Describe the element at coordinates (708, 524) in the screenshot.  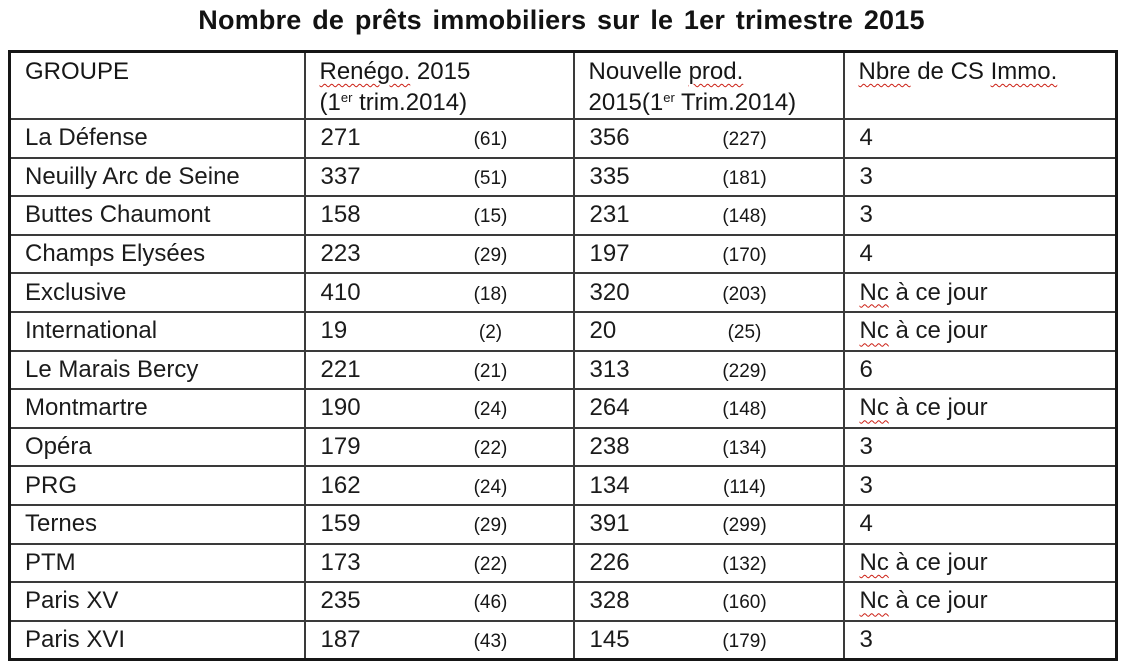
I see `cell-nouvelle-prod: 391 (299)` at that location.